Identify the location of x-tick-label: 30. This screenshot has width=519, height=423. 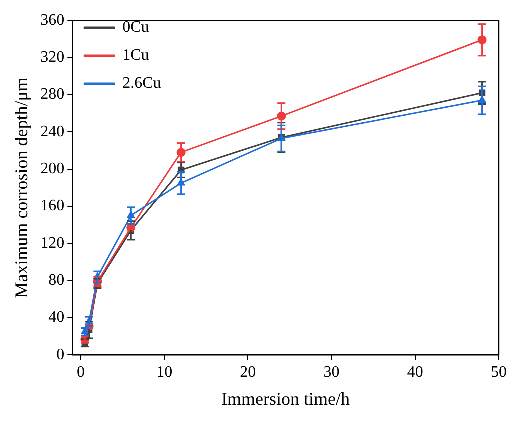
(332, 373).